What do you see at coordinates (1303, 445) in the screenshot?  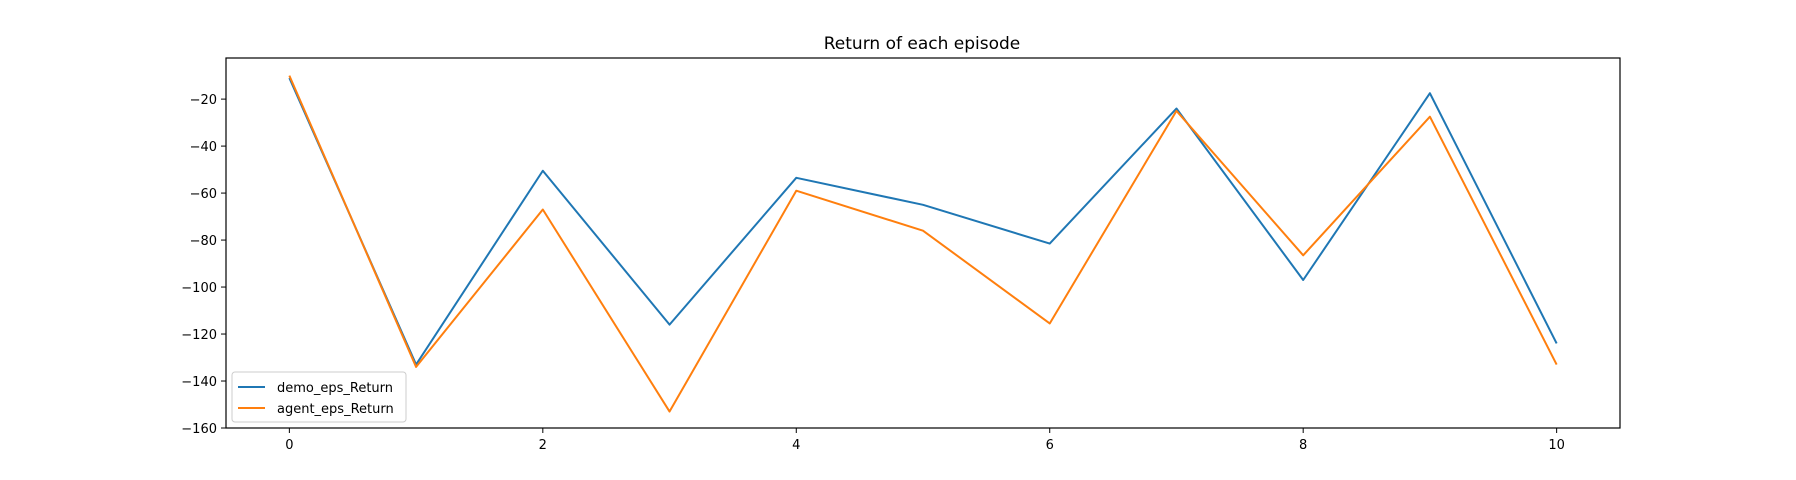 I see `x-tick-label: 8` at bounding box center [1303, 445].